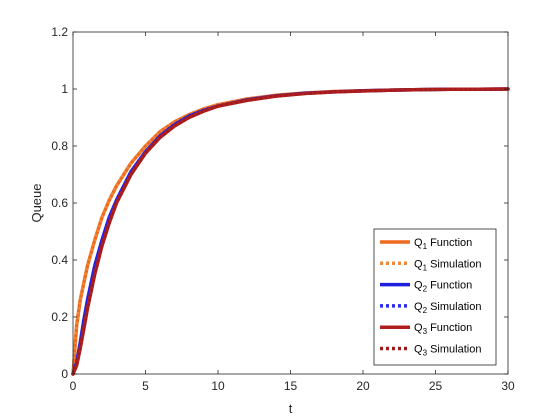 The height and width of the screenshot is (420, 560). What do you see at coordinates (36, 202) in the screenshot?
I see `y-axis-label: Queue` at bounding box center [36, 202].